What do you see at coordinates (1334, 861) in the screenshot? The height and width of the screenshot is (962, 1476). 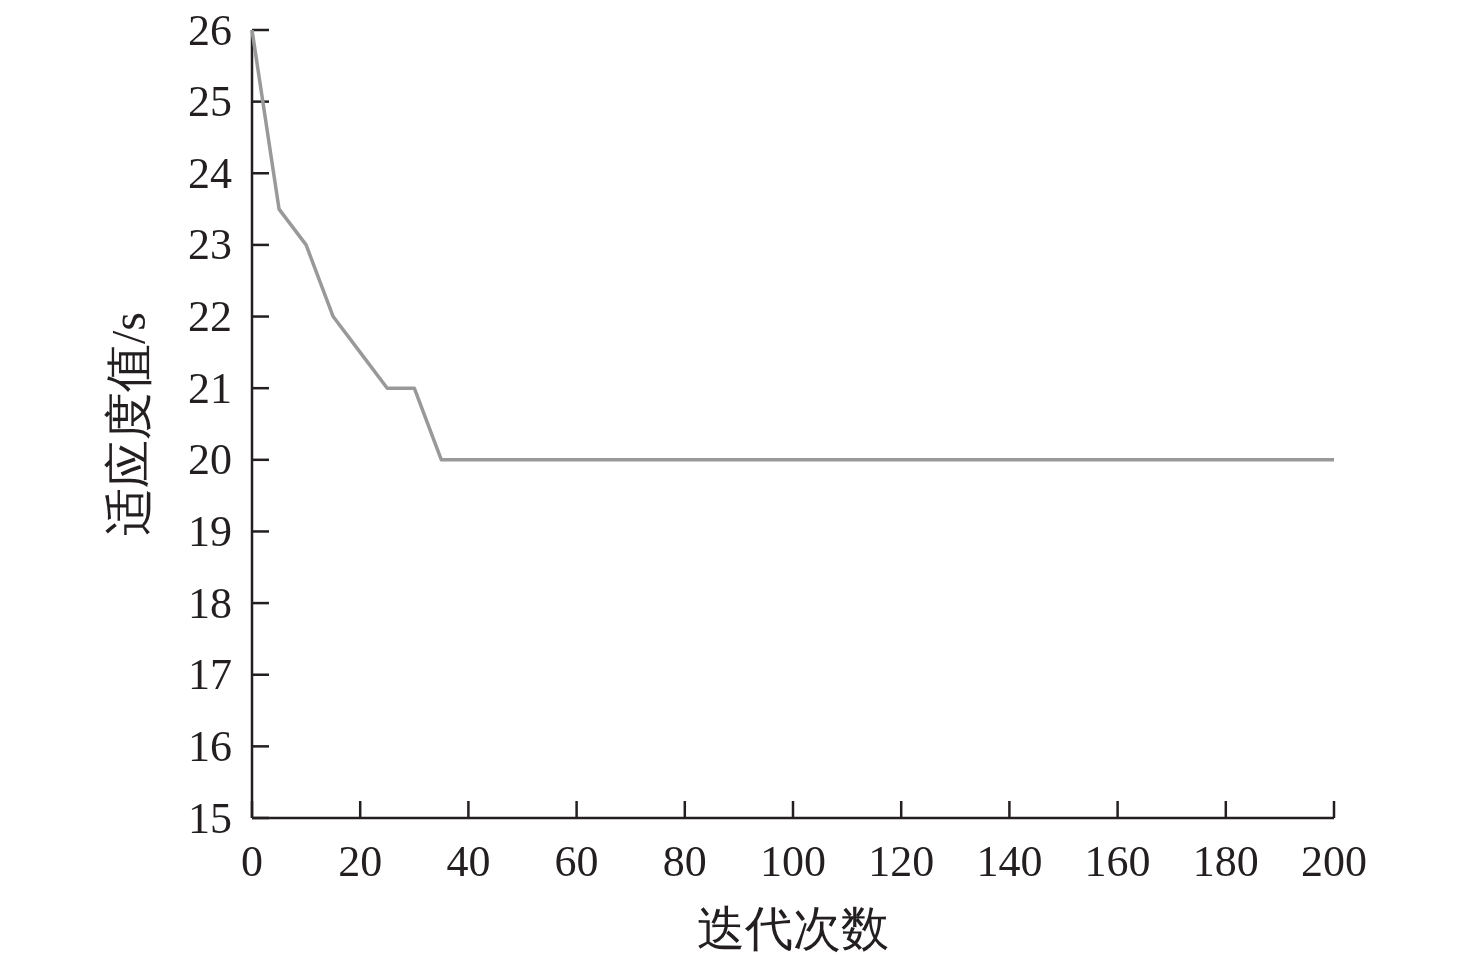 I see `x-tick-label: 200` at bounding box center [1334, 861].